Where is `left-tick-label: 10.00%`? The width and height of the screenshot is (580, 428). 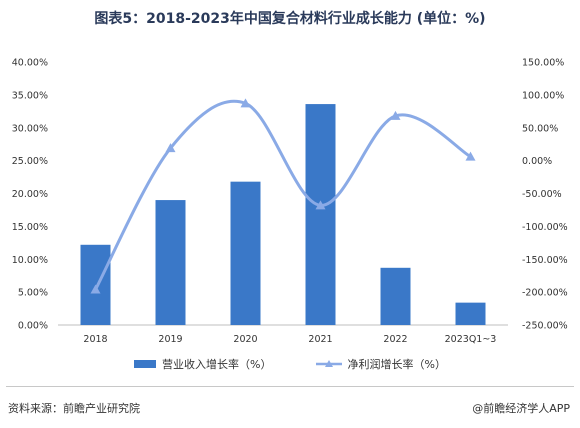 left-tick-label: 10.00% is located at coordinates (30, 260).